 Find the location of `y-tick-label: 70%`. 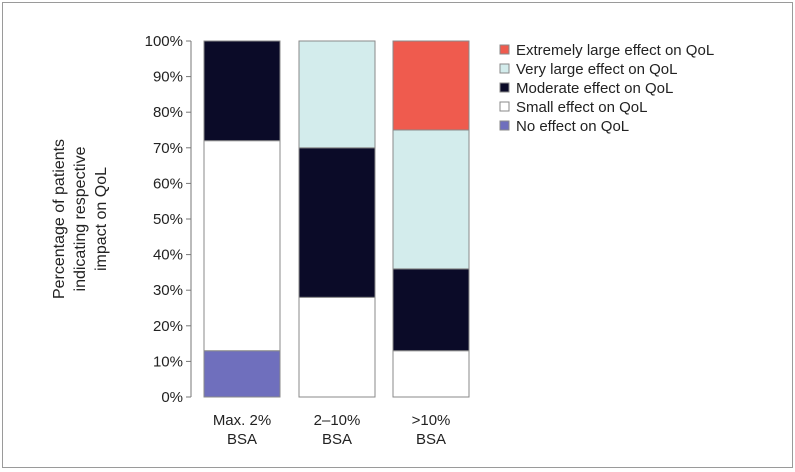

y-tick-label: 70% is located at coordinates (168, 148).